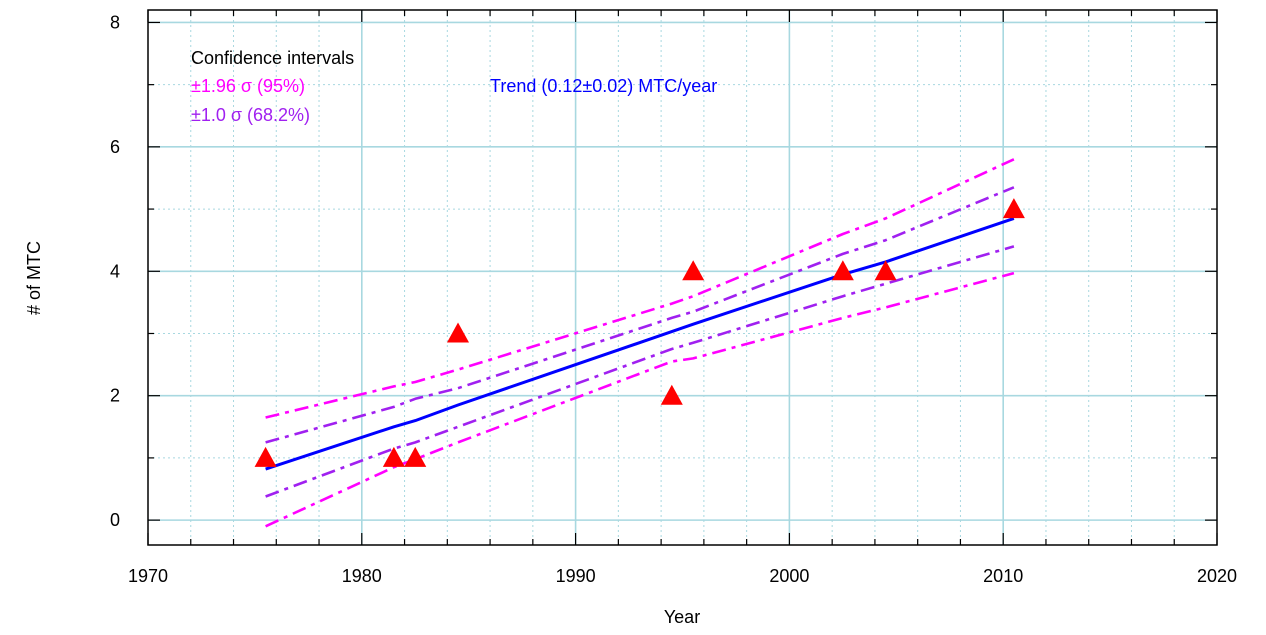  What do you see at coordinates (362, 576) in the screenshot?
I see `x-tick-label: 1980` at bounding box center [362, 576].